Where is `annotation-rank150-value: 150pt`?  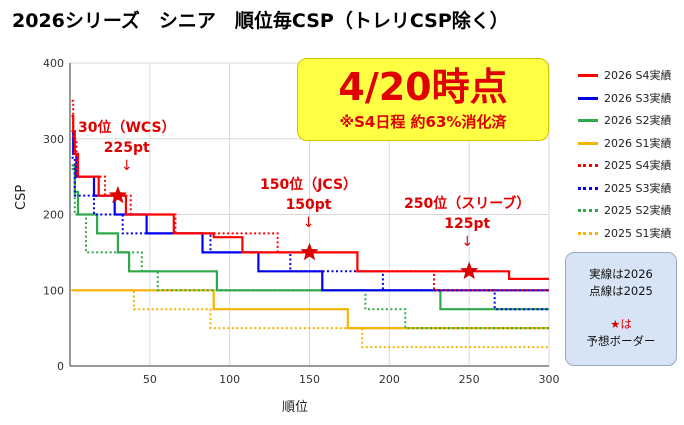
annotation-rank150-value: 150pt is located at coordinates (308, 205).